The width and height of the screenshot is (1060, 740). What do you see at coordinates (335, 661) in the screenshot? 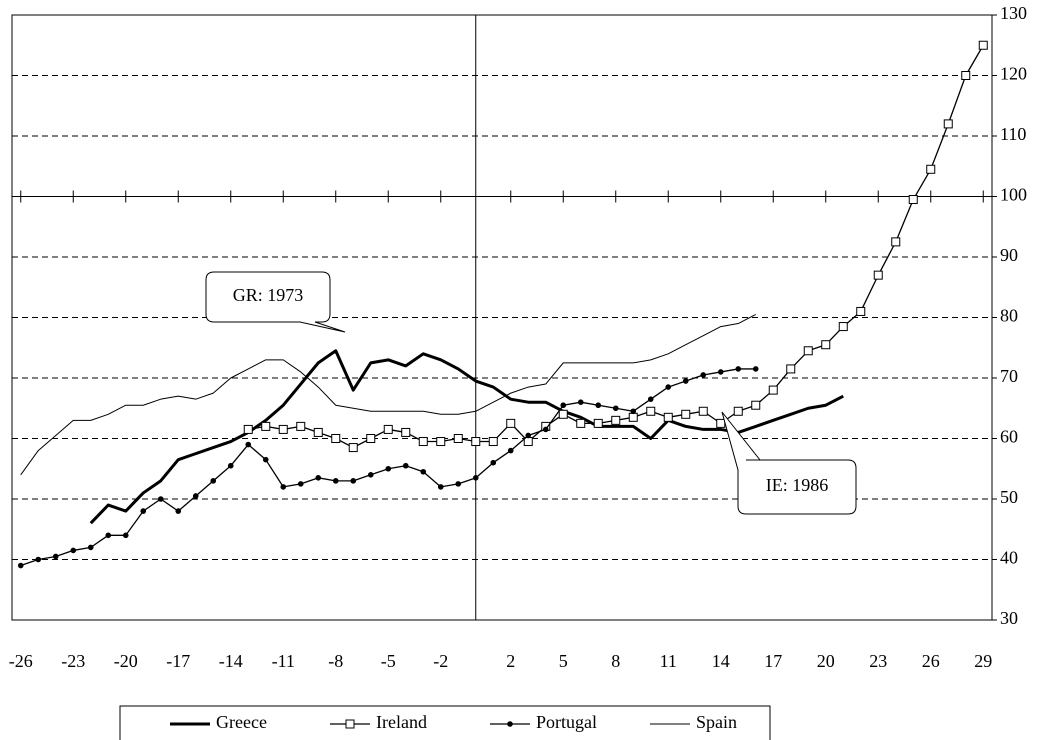
I see `x-tick-label: -8` at bounding box center [335, 661].